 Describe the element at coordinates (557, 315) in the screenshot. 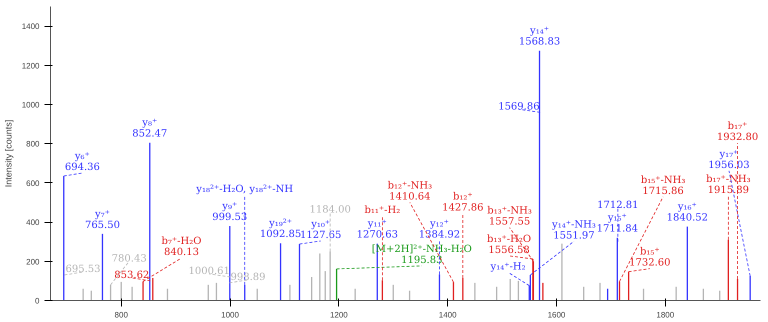

I see `x-tick-label: 1600` at that location.